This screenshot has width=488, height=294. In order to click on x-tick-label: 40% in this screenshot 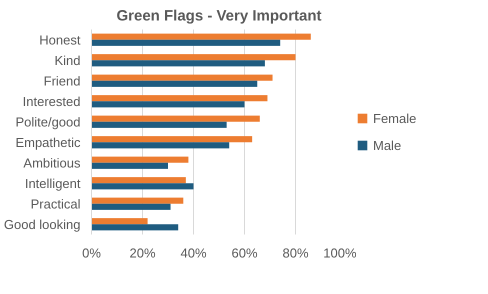, I will do `click(193, 253)`.